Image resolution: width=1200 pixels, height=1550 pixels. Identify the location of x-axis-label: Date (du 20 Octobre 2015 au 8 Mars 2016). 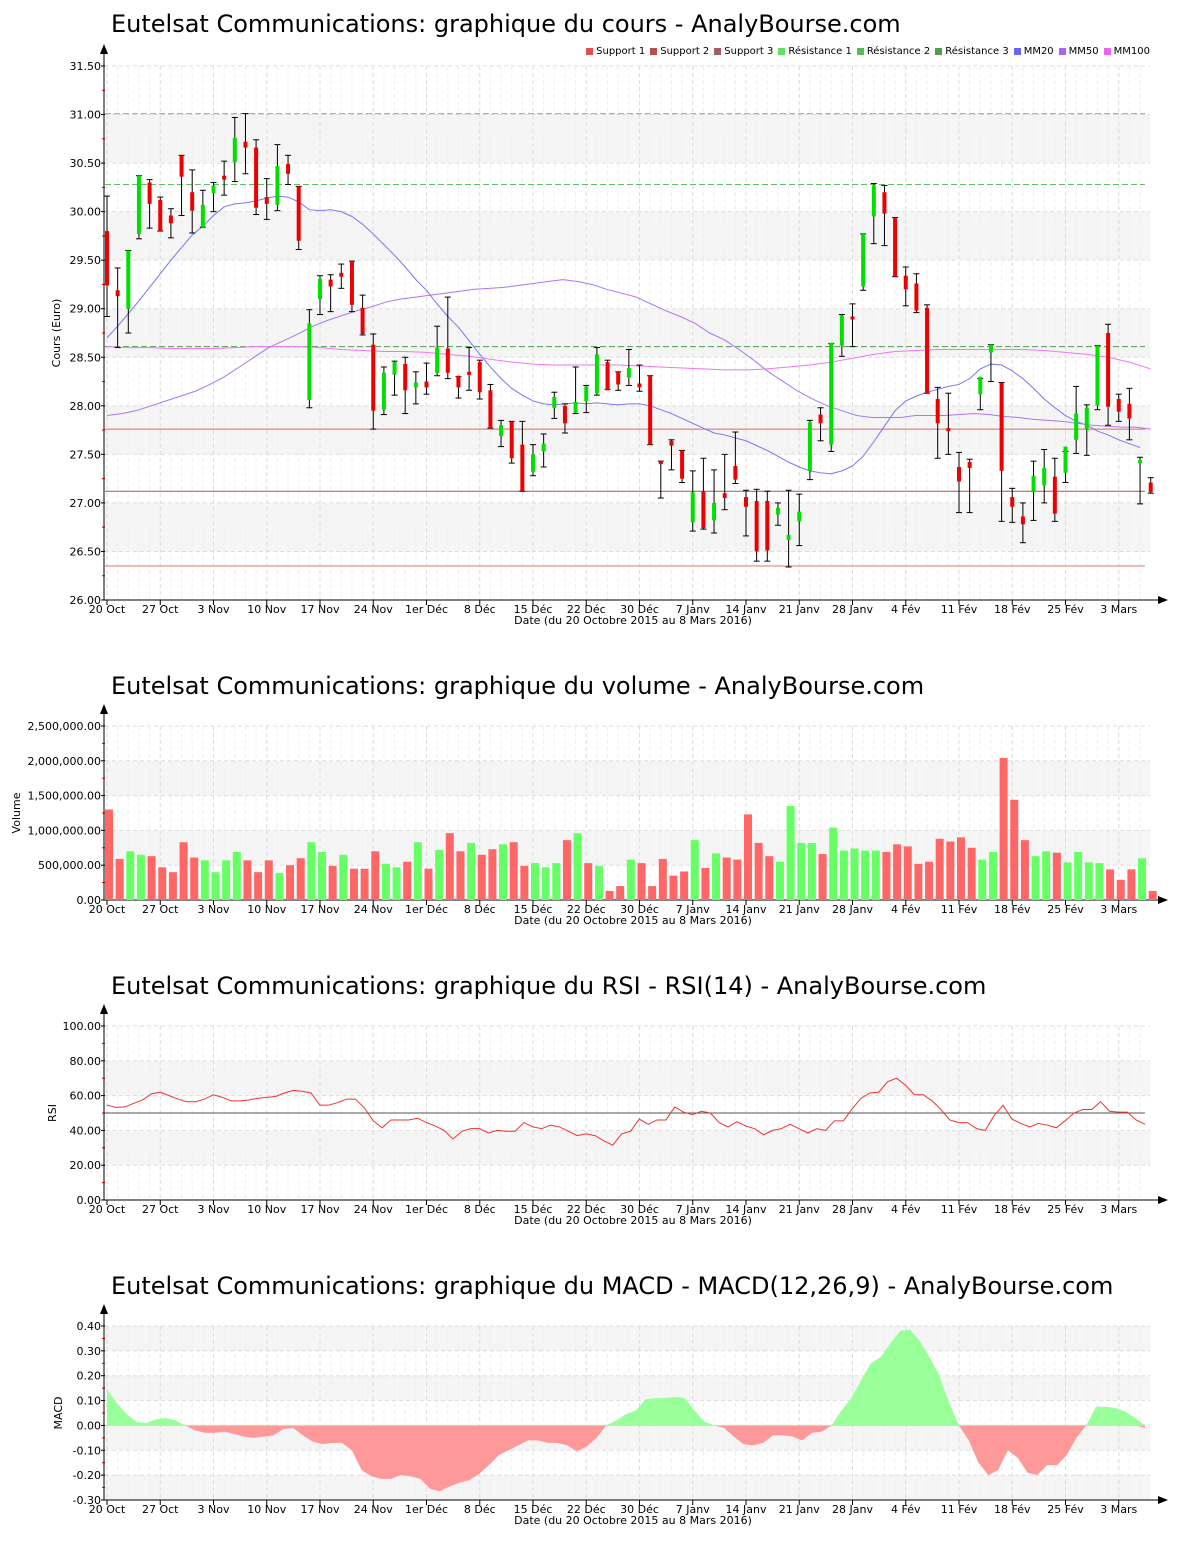
(633, 1520).